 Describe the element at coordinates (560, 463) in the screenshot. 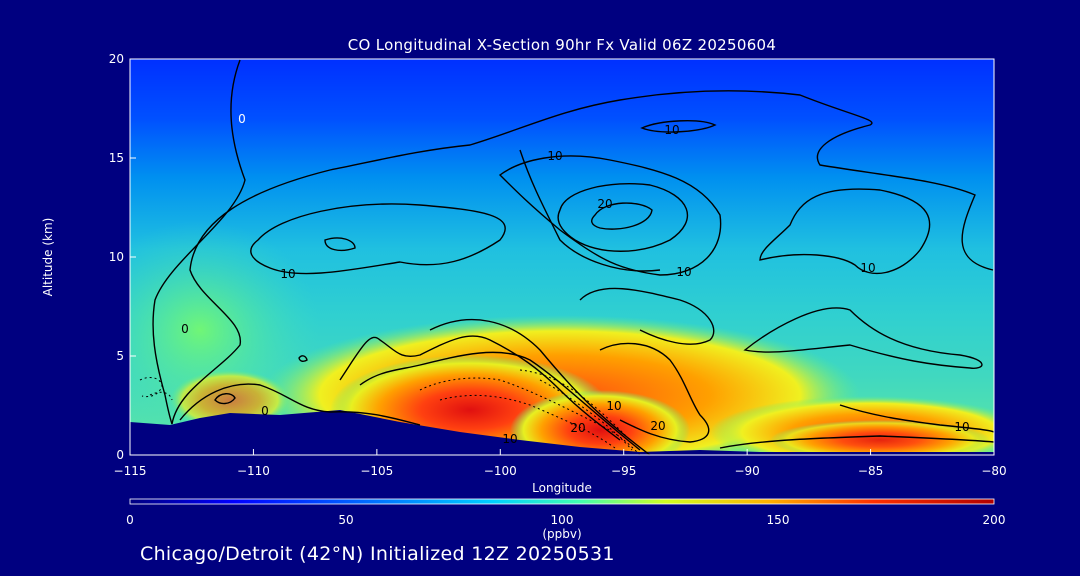

I see `x-axis-ticks: −115 −110 −105 −100 −95 −90 −85 −80` at that location.